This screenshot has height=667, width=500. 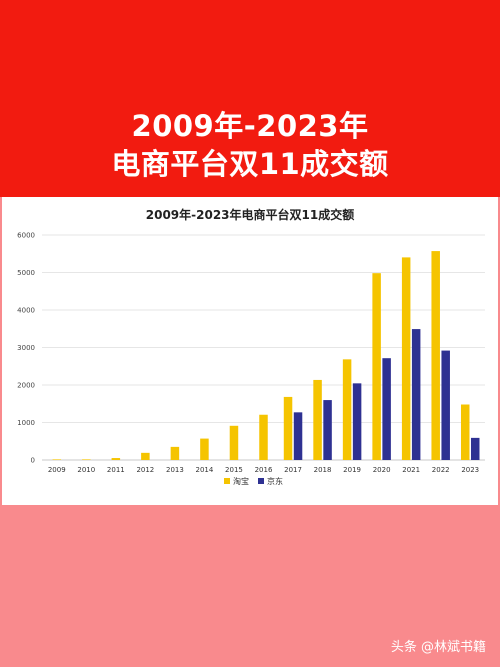 What do you see at coordinates (145, 456) in the screenshot?
I see `bar-taobao-2012` at bounding box center [145, 456].